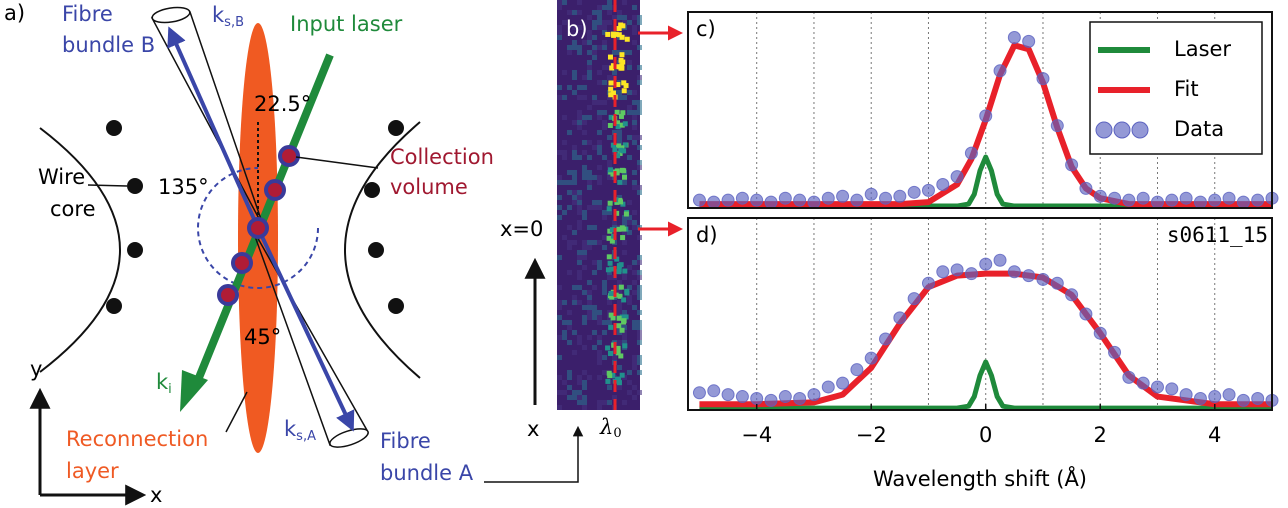 This screenshot has width=1288, height=508. Describe the element at coordinates (107, 185) in the screenshot. I see `leader` at that location.